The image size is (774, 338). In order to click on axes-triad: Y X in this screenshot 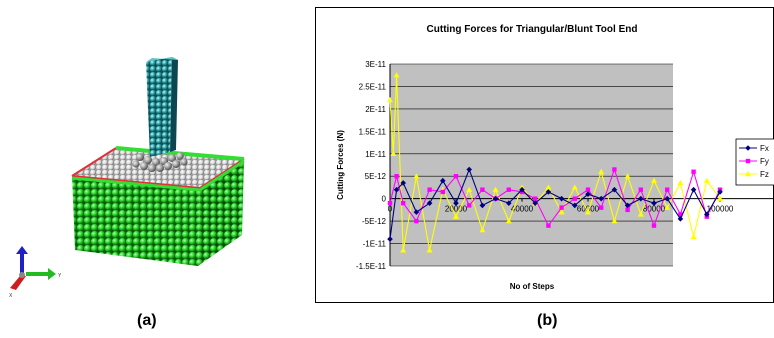, I will do `click(35, 272)`.